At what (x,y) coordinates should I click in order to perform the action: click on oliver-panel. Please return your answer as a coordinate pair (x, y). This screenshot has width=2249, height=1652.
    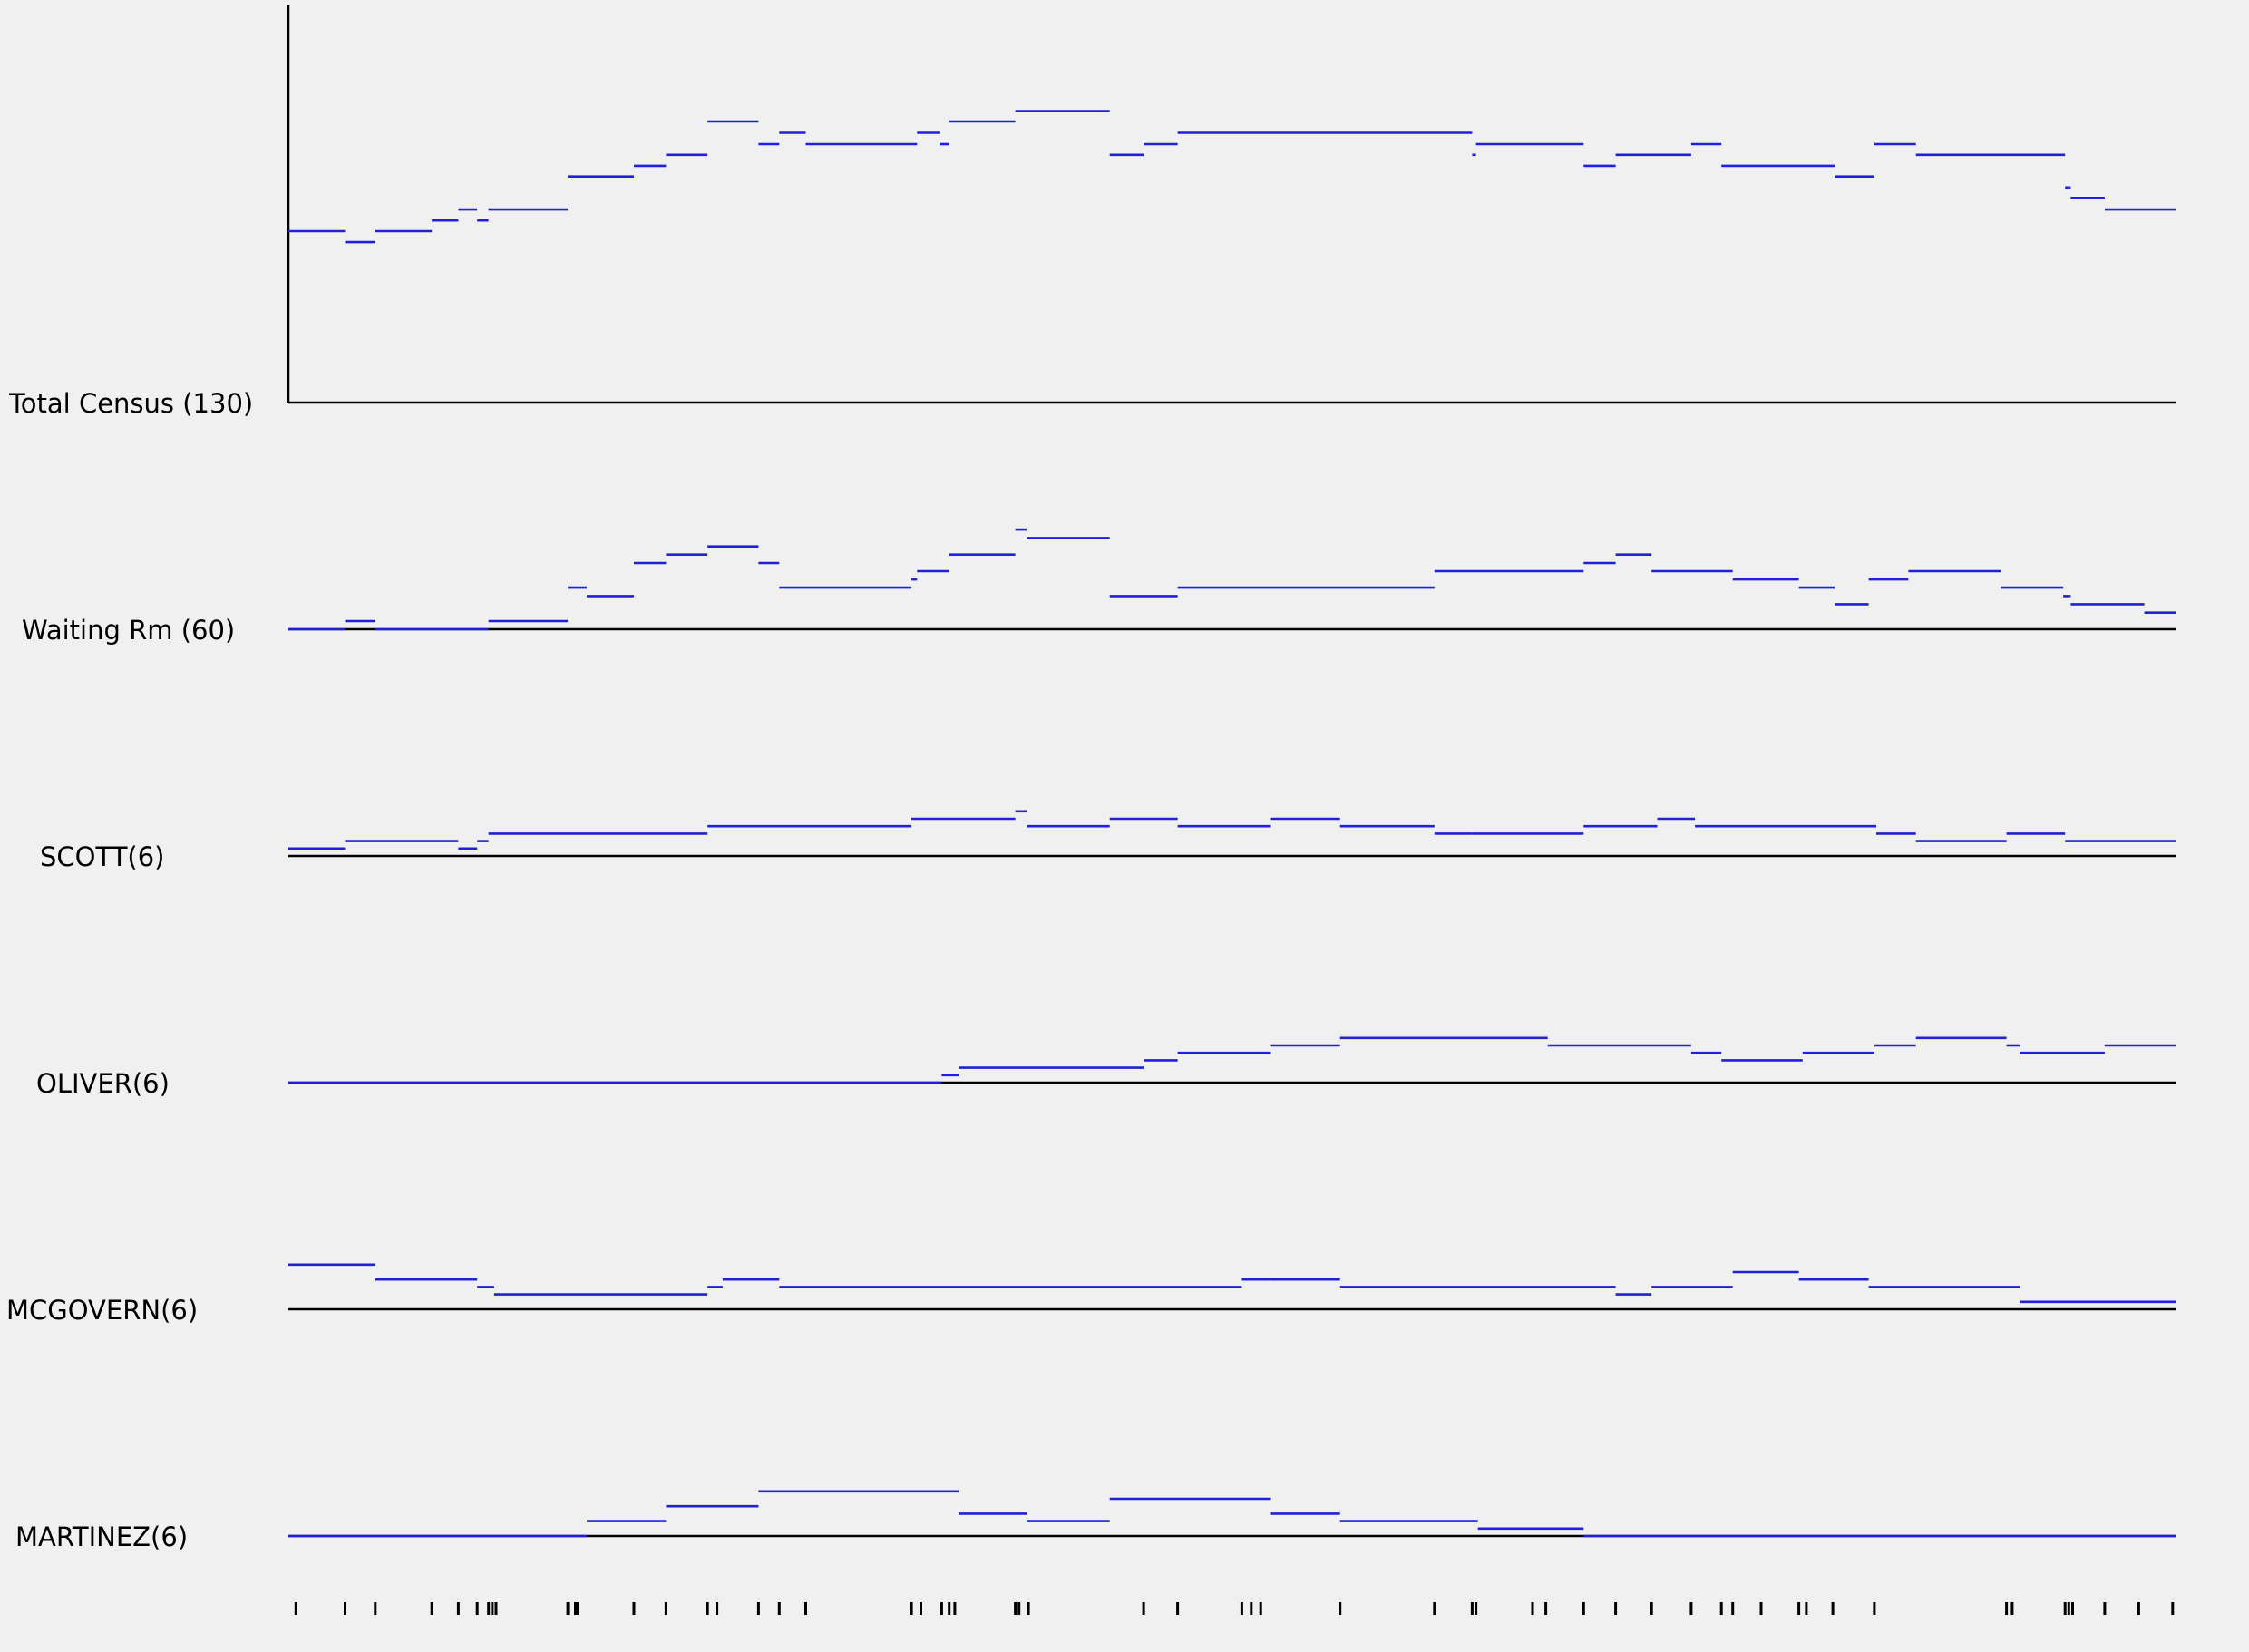
    Looking at the image, I should click on (1232, 1060).